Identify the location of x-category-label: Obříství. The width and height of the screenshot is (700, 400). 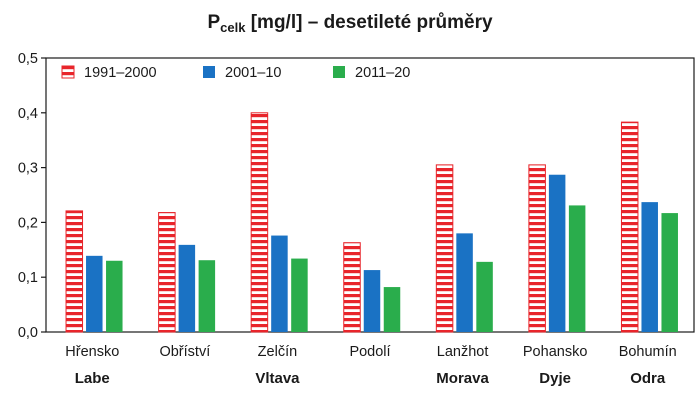
(184, 352).